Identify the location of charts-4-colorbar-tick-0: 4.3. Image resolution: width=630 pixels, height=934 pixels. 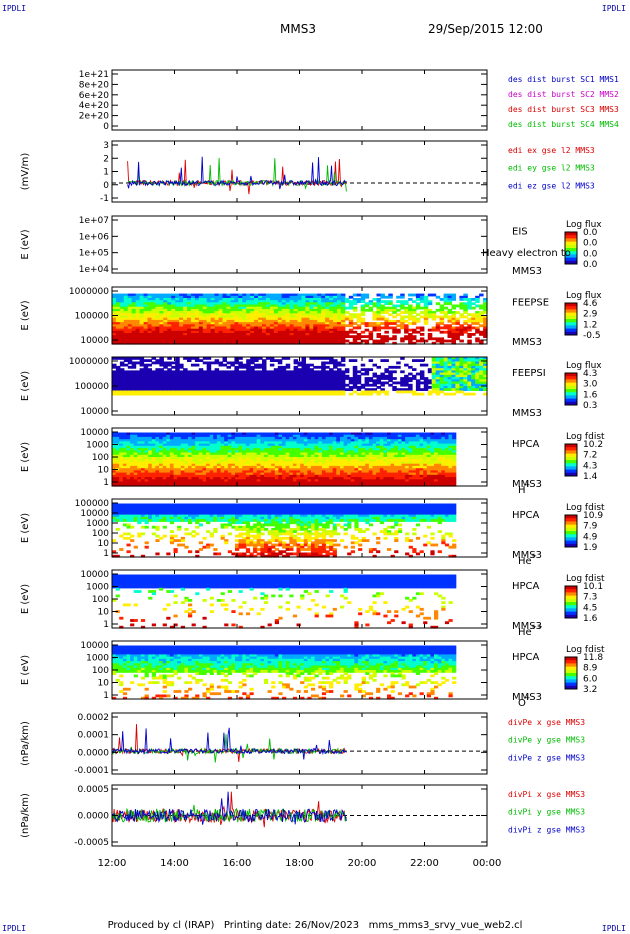
(590, 374).